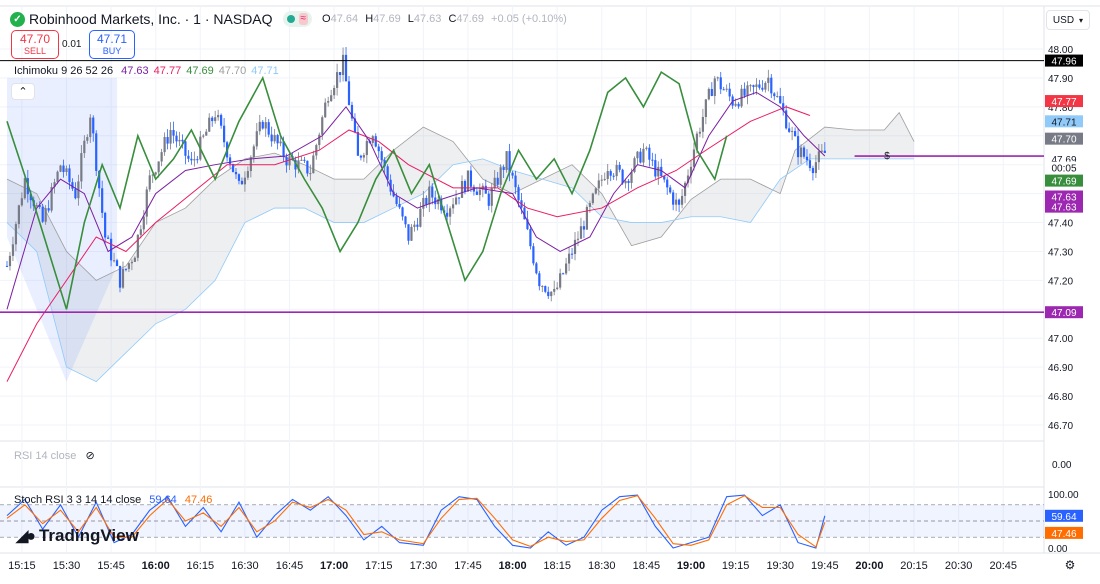 The height and width of the screenshot is (584, 1100). Describe the element at coordinates (290, 19) in the screenshot. I see `market-open-icon` at that location.